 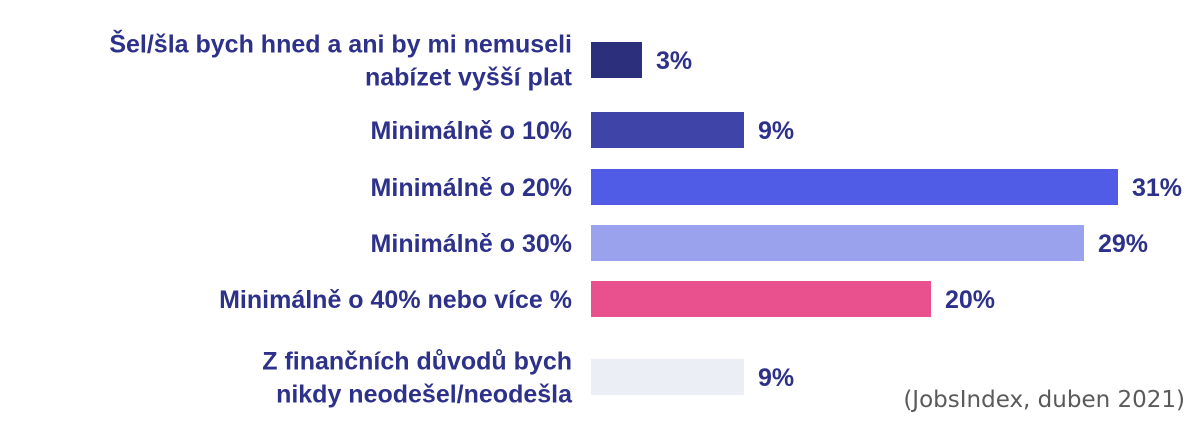 I want to click on category-label-5-line-0: Z finančních důvodů bych, so click(x=417, y=362).